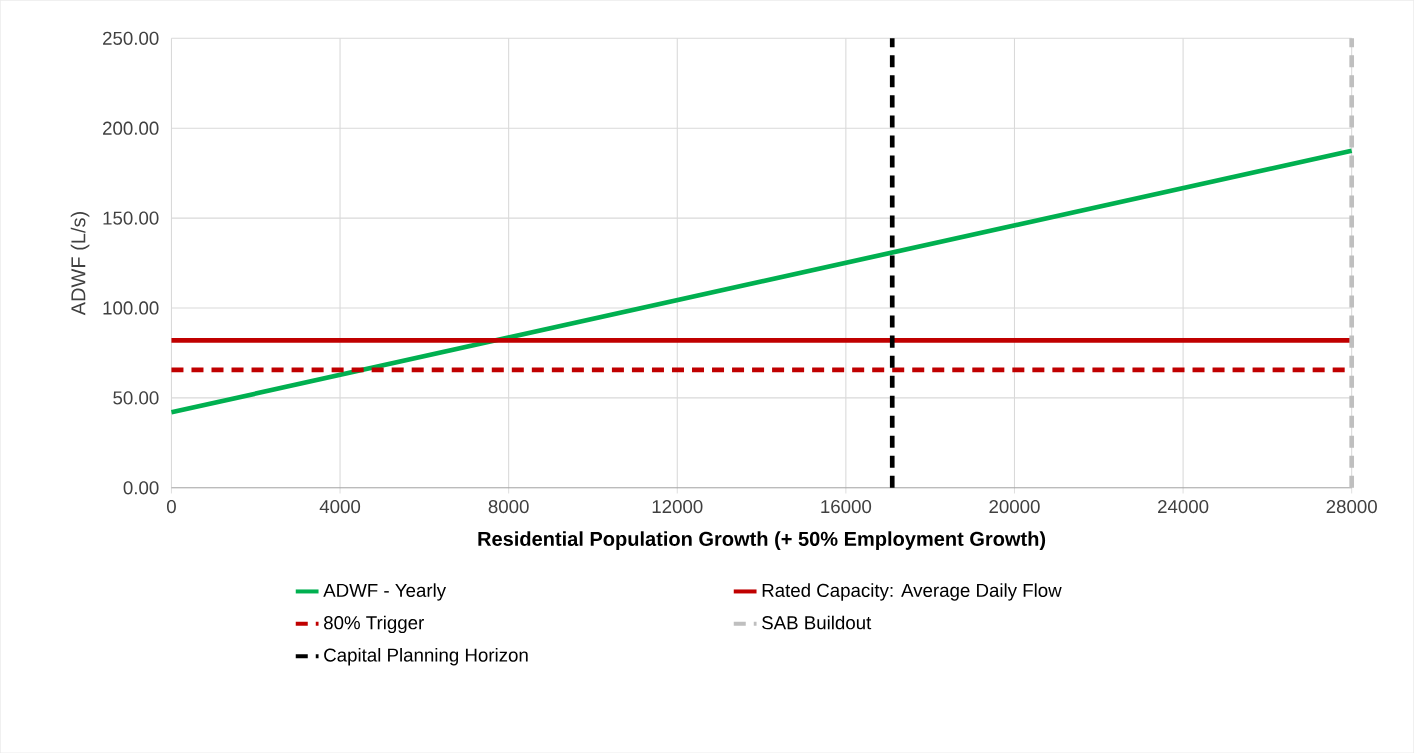  I want to click on x-tick-label: 20000, so click(1014, 506).